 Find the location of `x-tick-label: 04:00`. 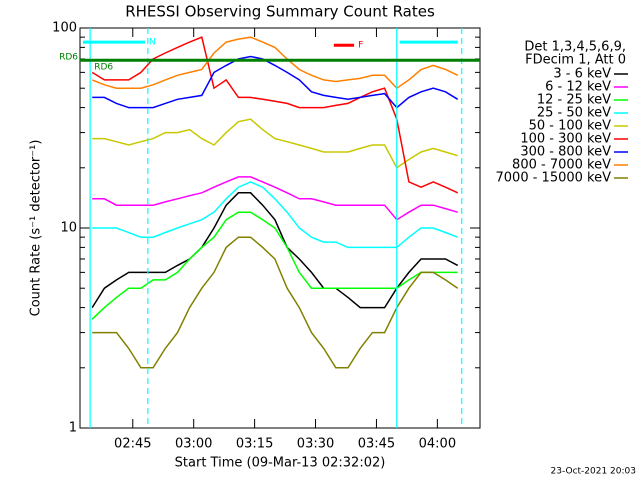

x-tick-label: 04:00 is located at coordinates (437, 444).